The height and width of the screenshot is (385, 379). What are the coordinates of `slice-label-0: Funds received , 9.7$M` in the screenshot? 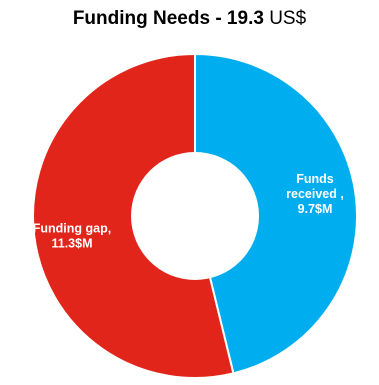 It's located at (315, 194).